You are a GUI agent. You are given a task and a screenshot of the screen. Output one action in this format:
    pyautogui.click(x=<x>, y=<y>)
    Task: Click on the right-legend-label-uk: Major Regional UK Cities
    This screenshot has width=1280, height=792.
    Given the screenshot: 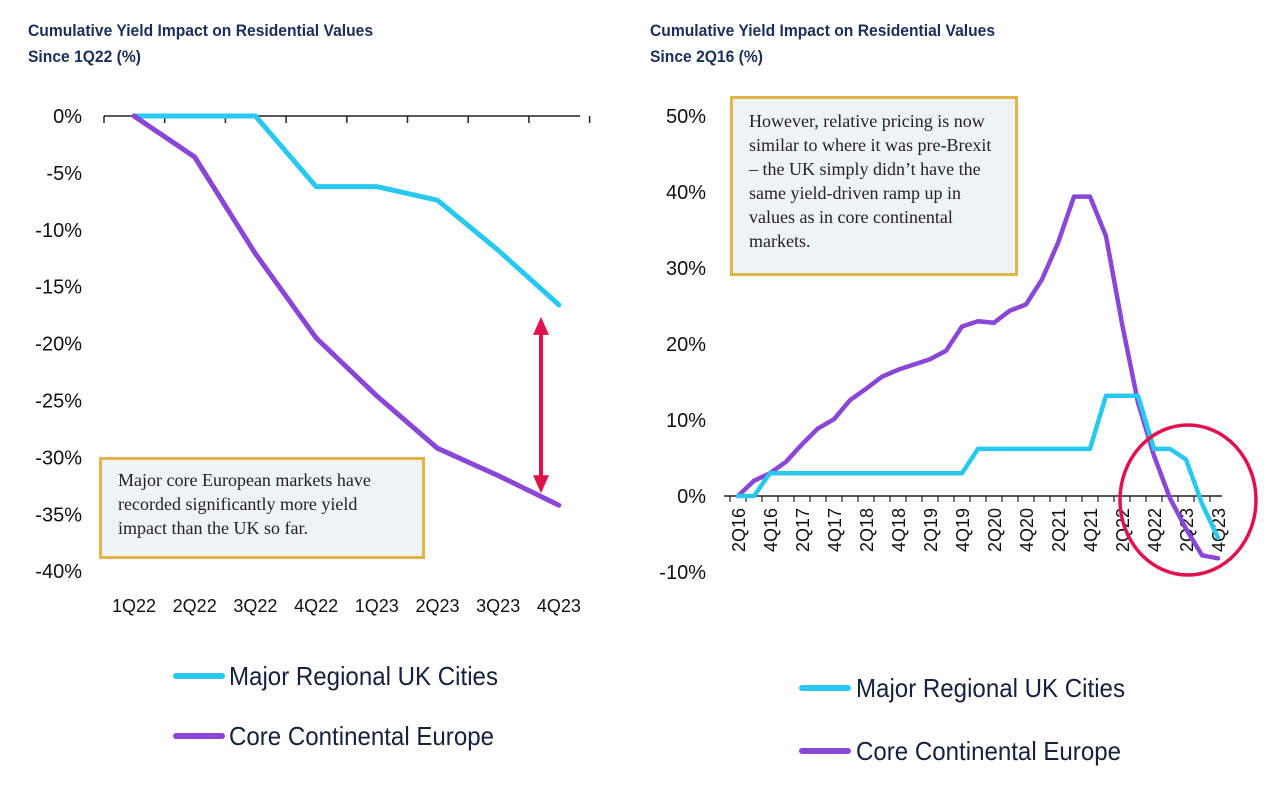 What is the action you would take?
    pyautogui.click(x=990, y=688)
    